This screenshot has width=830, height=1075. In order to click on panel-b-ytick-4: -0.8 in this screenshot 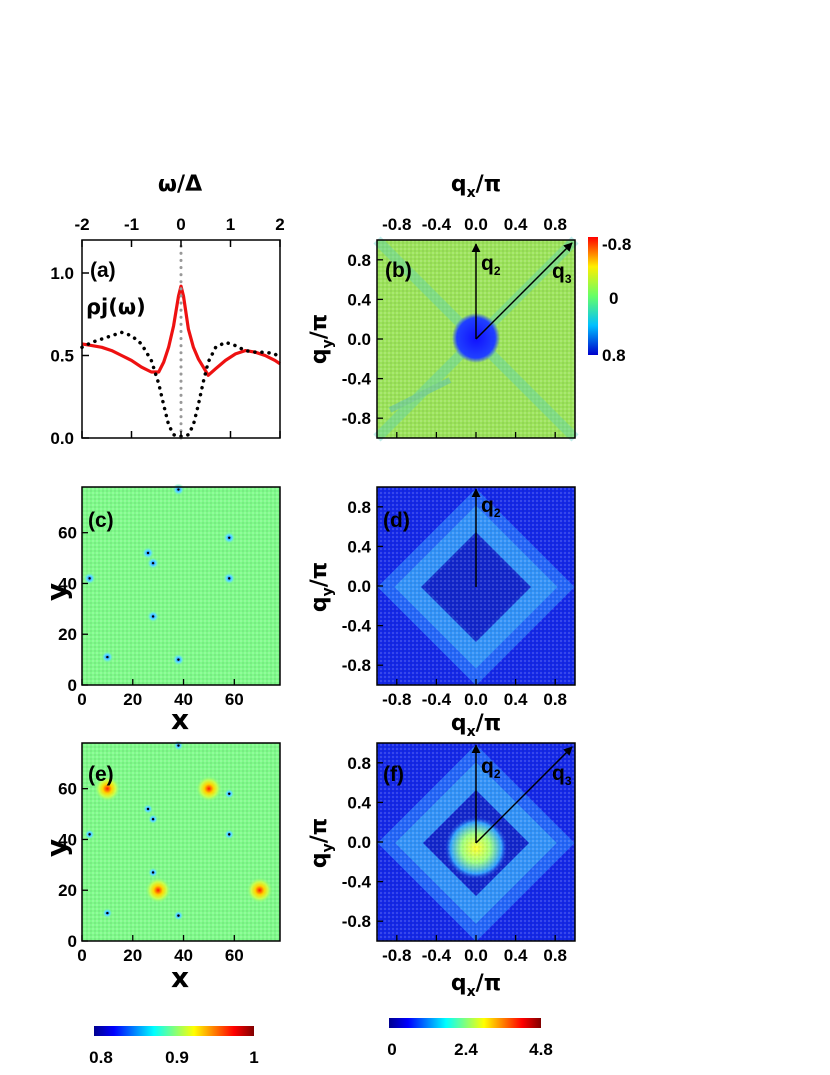, I will do `click(356, 418)`.